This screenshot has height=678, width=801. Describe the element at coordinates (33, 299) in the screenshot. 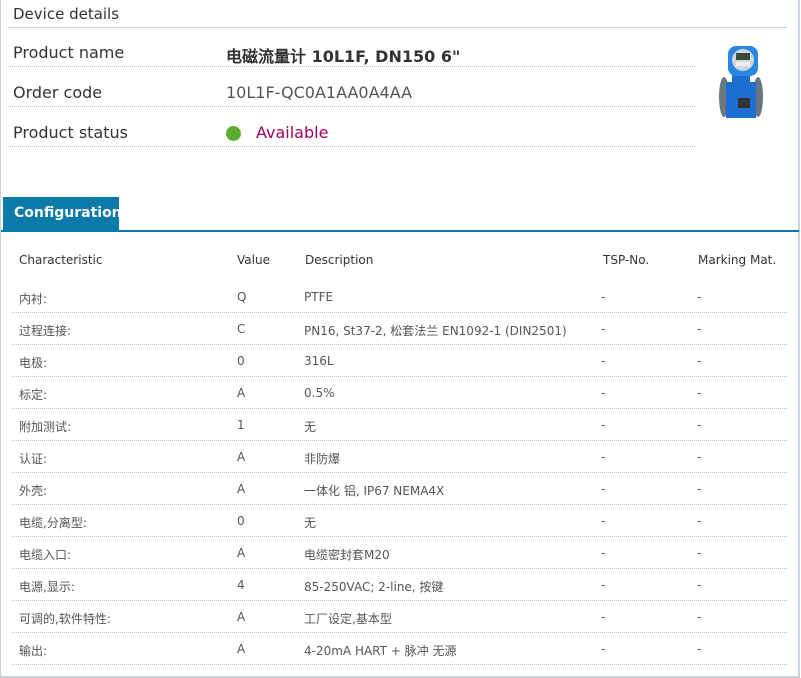

I see `cell-characteristic: 内衬:` at that location.